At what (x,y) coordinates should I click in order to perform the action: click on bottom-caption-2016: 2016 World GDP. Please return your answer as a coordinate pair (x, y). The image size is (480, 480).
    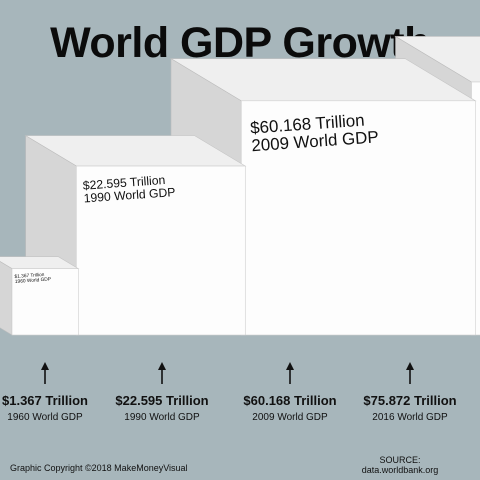
    Looking at the image, I should click on (410, 417).